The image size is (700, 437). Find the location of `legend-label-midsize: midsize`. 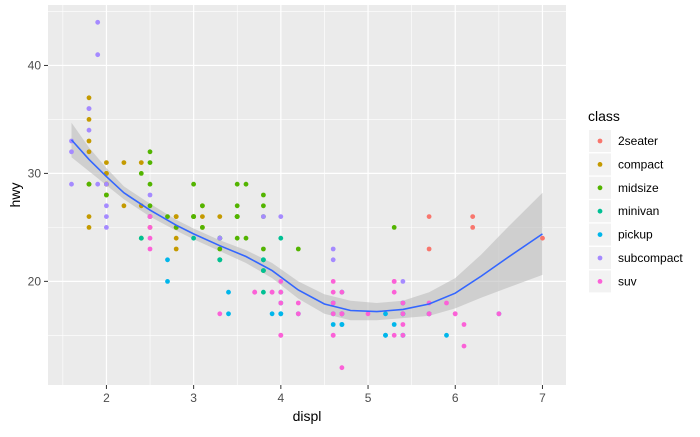

legend-label-midsize: midsize is located at coordinates (638, 188).